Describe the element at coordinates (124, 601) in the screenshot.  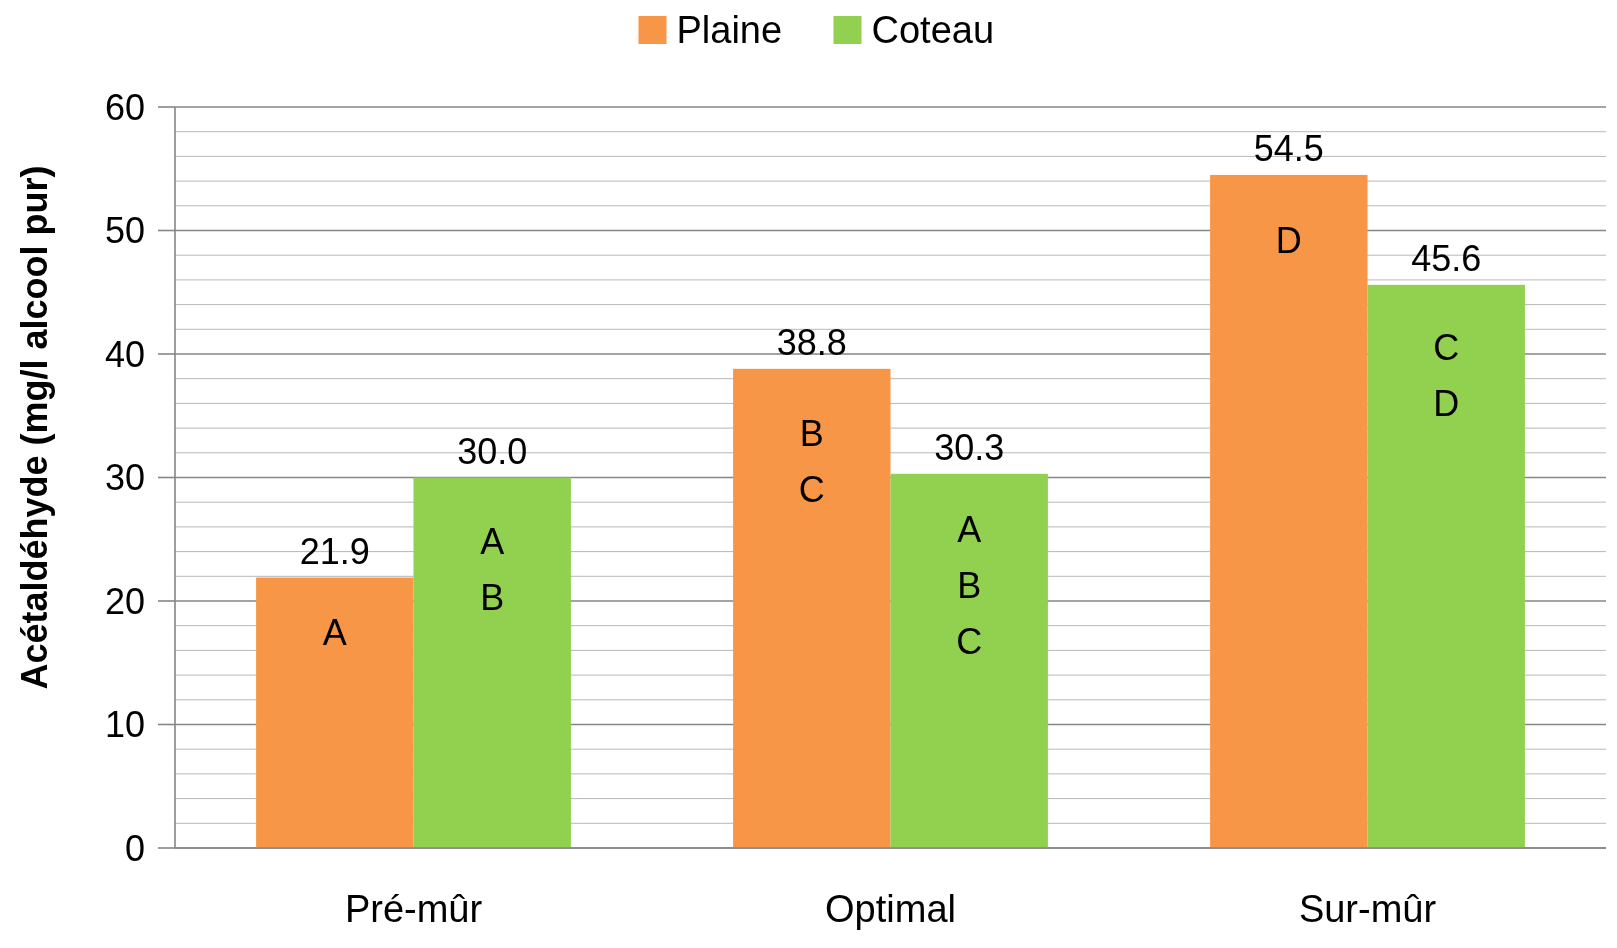
I see `y-tick-label: 20` at that location.